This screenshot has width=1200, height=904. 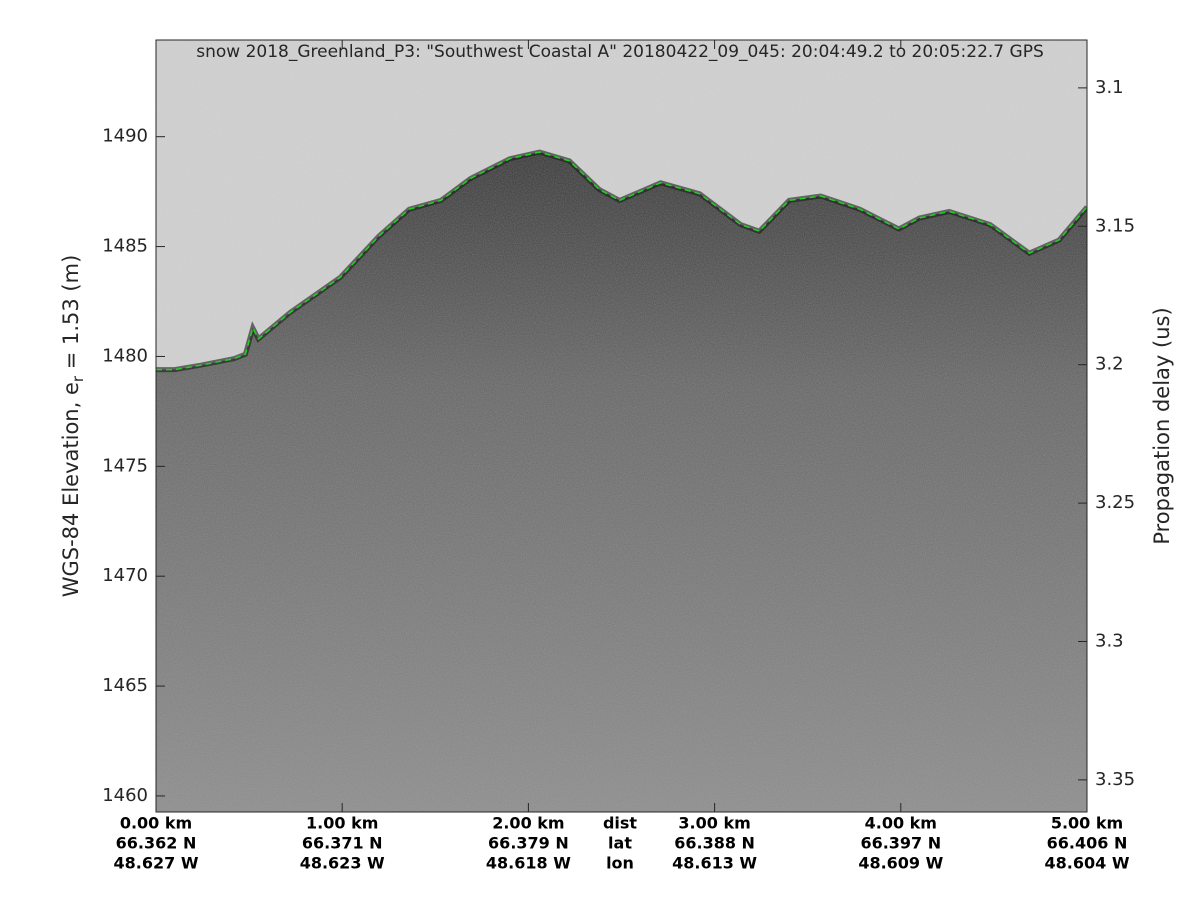 I want to click on y2-tick-label: 3.1, so click(x=1109, y=87).